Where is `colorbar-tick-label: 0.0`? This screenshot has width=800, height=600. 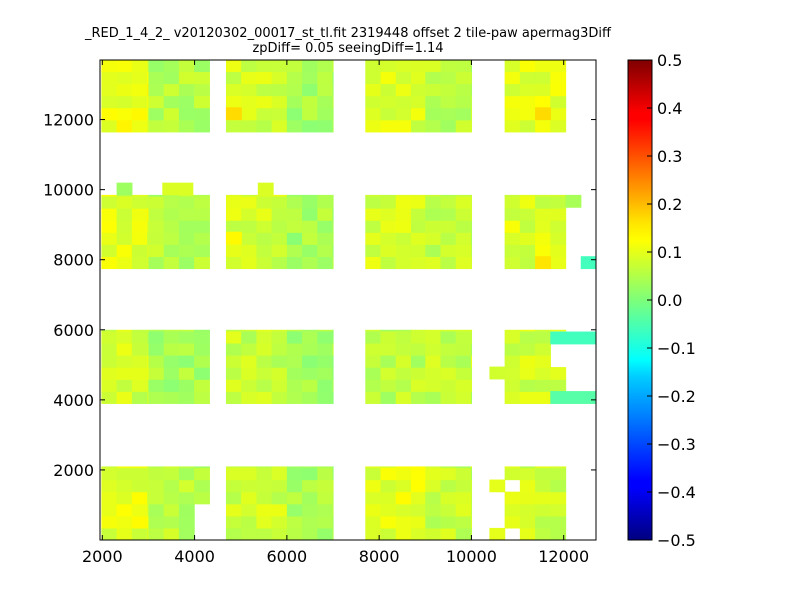 colorbar-tick-label: 0.0 is located at coordinates (669, 300).